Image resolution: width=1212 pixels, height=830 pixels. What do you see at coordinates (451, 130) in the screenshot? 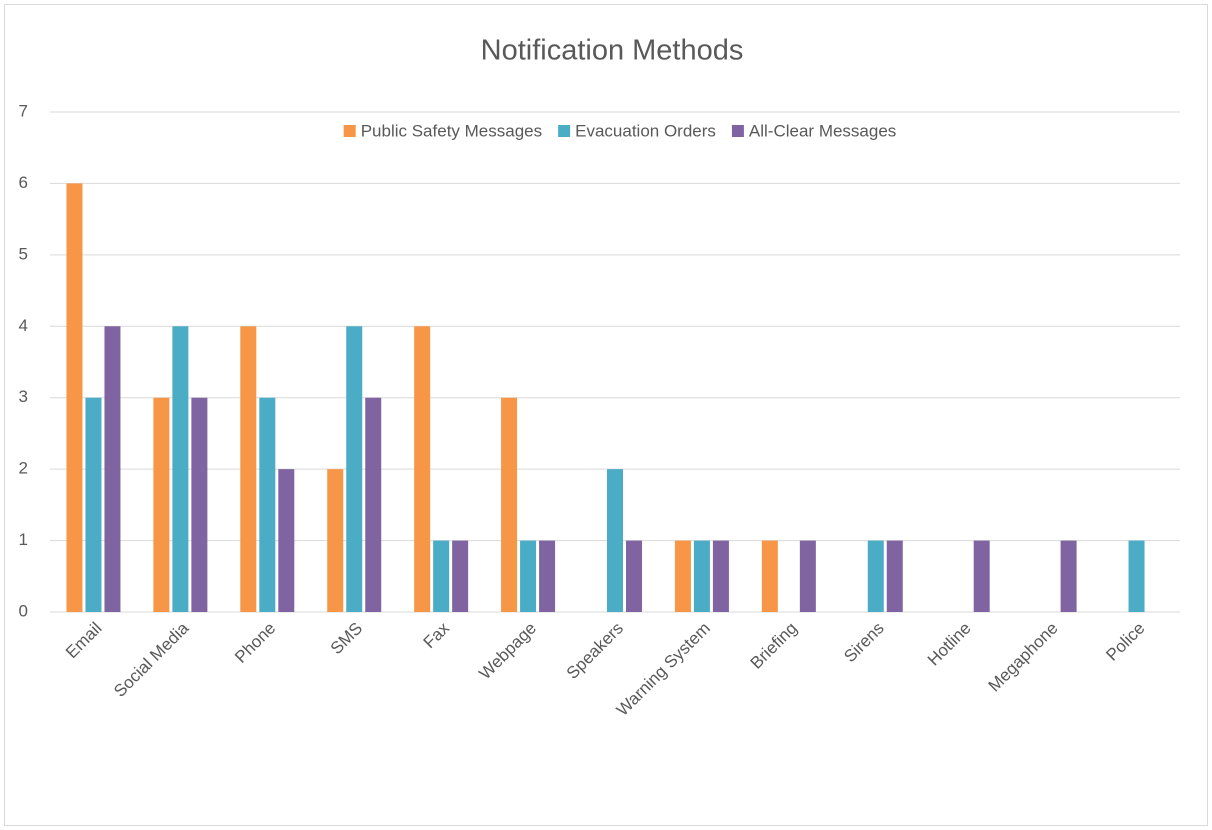
I see `legend-label: Public Safety Messages` at bounding box center [451, 130].